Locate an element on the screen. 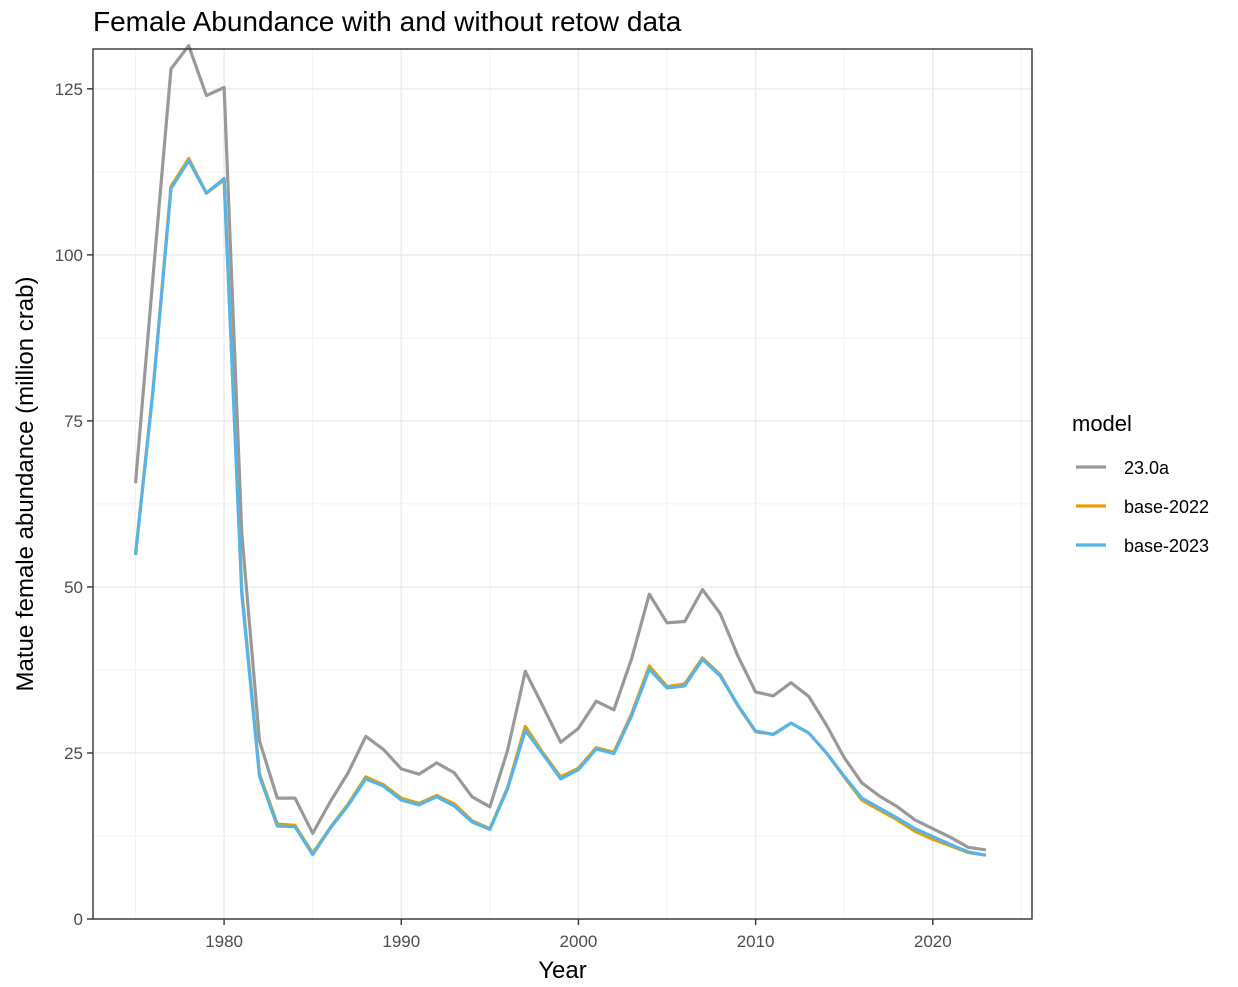 This screenshot has width=1238, height=987. legend-title: model is located at coordinates (1102, 423).